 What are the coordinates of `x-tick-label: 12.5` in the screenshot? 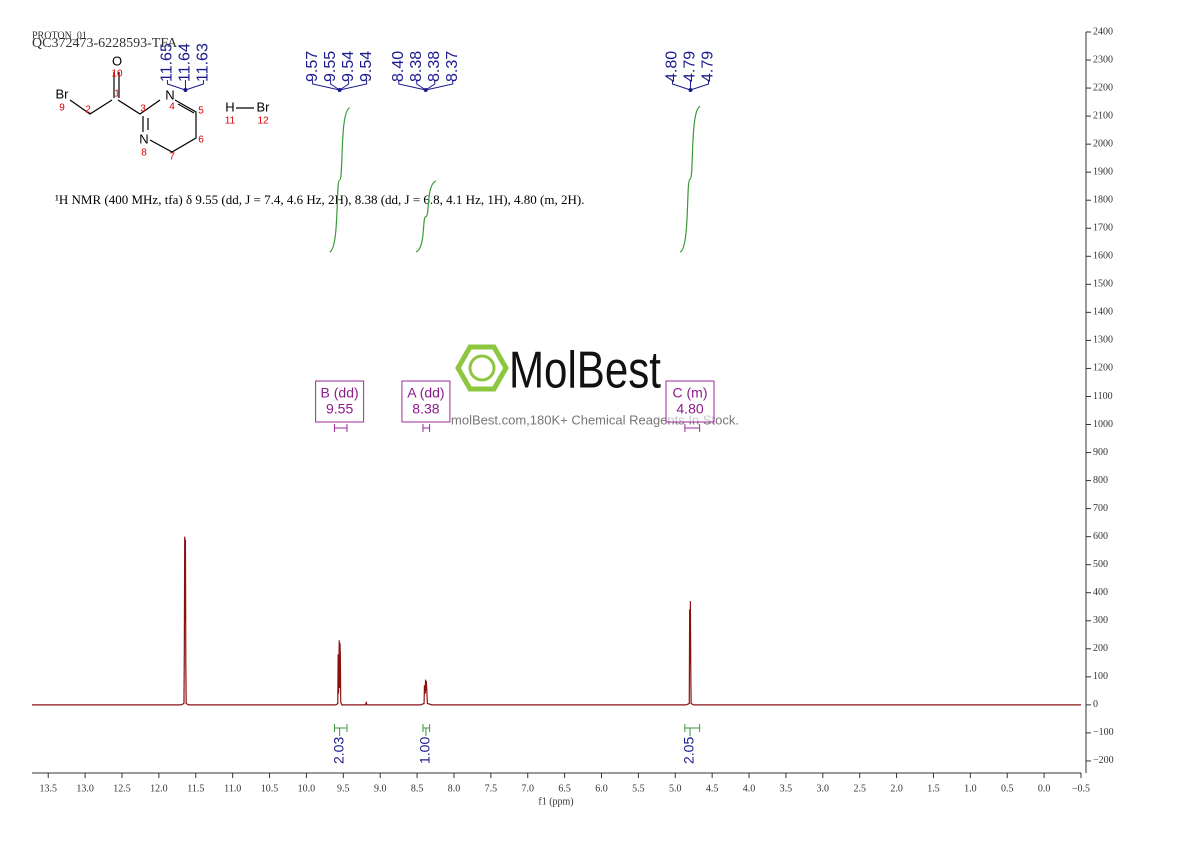 It's located at (122, 788).